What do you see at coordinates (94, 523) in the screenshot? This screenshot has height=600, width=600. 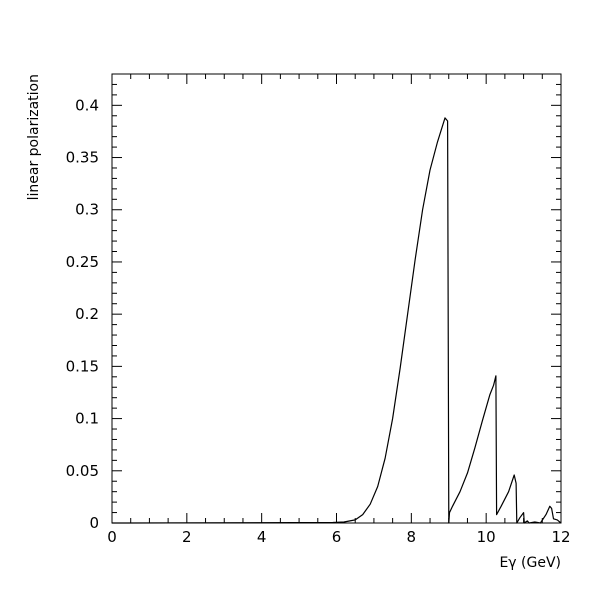 I see `y-tick-label: 0` at bounding box center [94, 523].